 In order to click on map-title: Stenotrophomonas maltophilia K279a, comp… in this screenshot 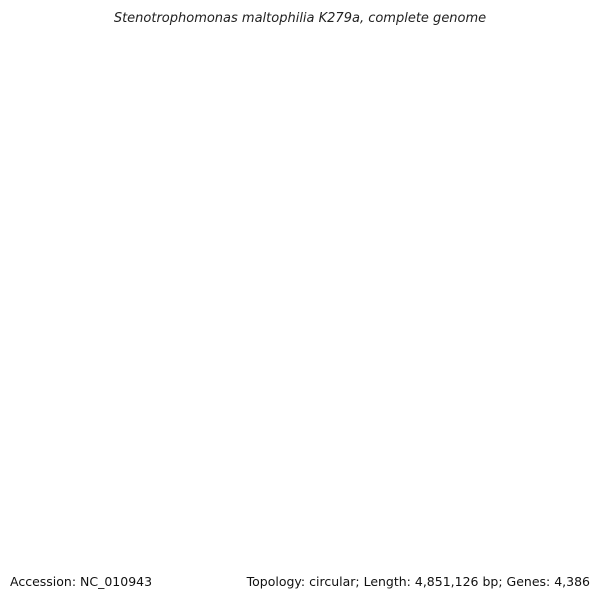, I will do `click(300, 18)`.